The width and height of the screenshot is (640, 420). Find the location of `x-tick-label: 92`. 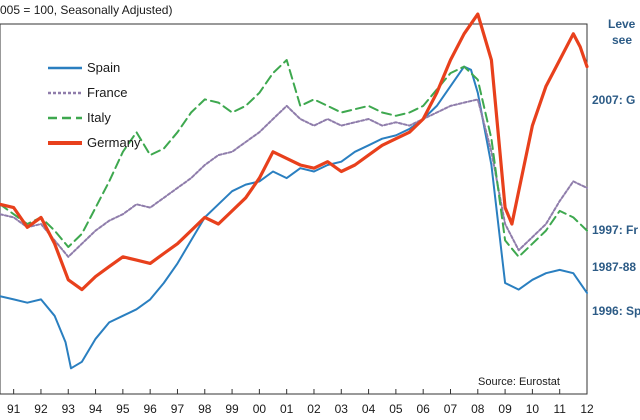

x-tick-label: 92 is located at coordinates (41, 409).